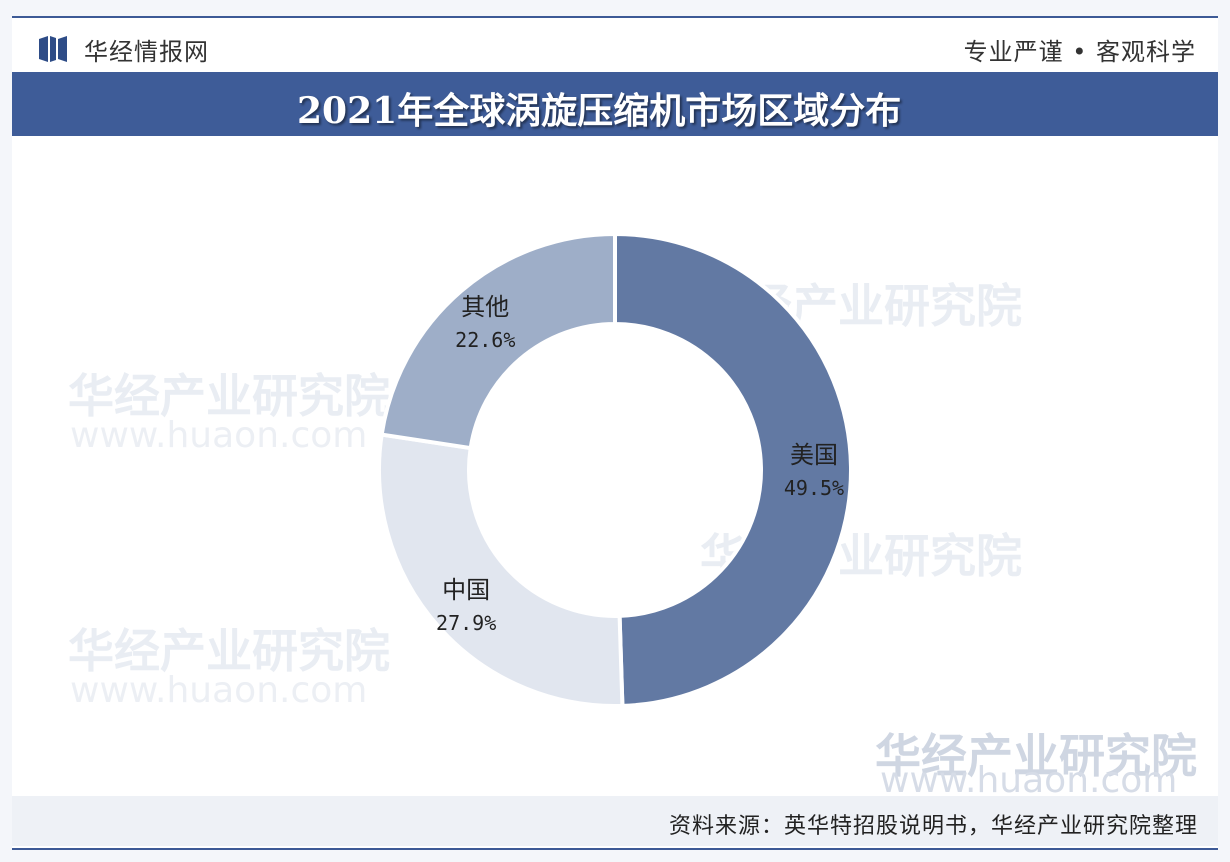 The width and height of the screenshot is (1230, 862). I want to click on source-note: 资料来源：英华特招股说明书，华经产业研究院整理, so click(933, 826).